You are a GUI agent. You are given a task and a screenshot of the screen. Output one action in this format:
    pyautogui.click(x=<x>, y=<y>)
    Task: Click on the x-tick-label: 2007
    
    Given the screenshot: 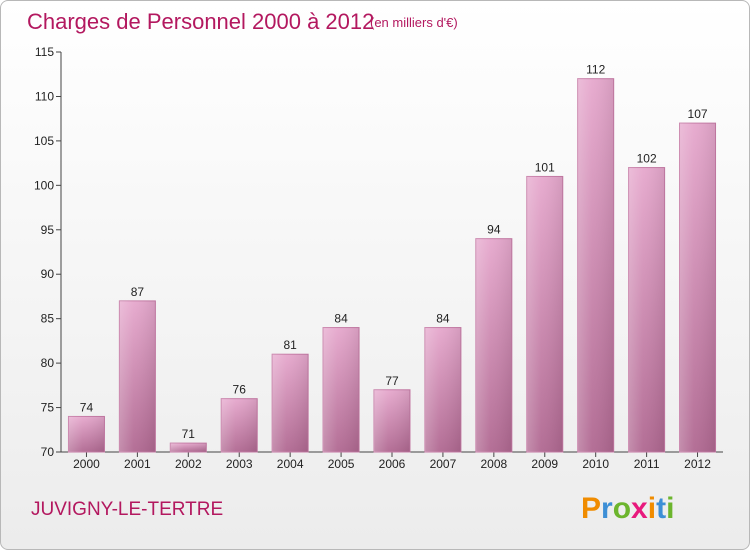 What is the action you would take?
    pyautogui.click(x=443, y=464)
    